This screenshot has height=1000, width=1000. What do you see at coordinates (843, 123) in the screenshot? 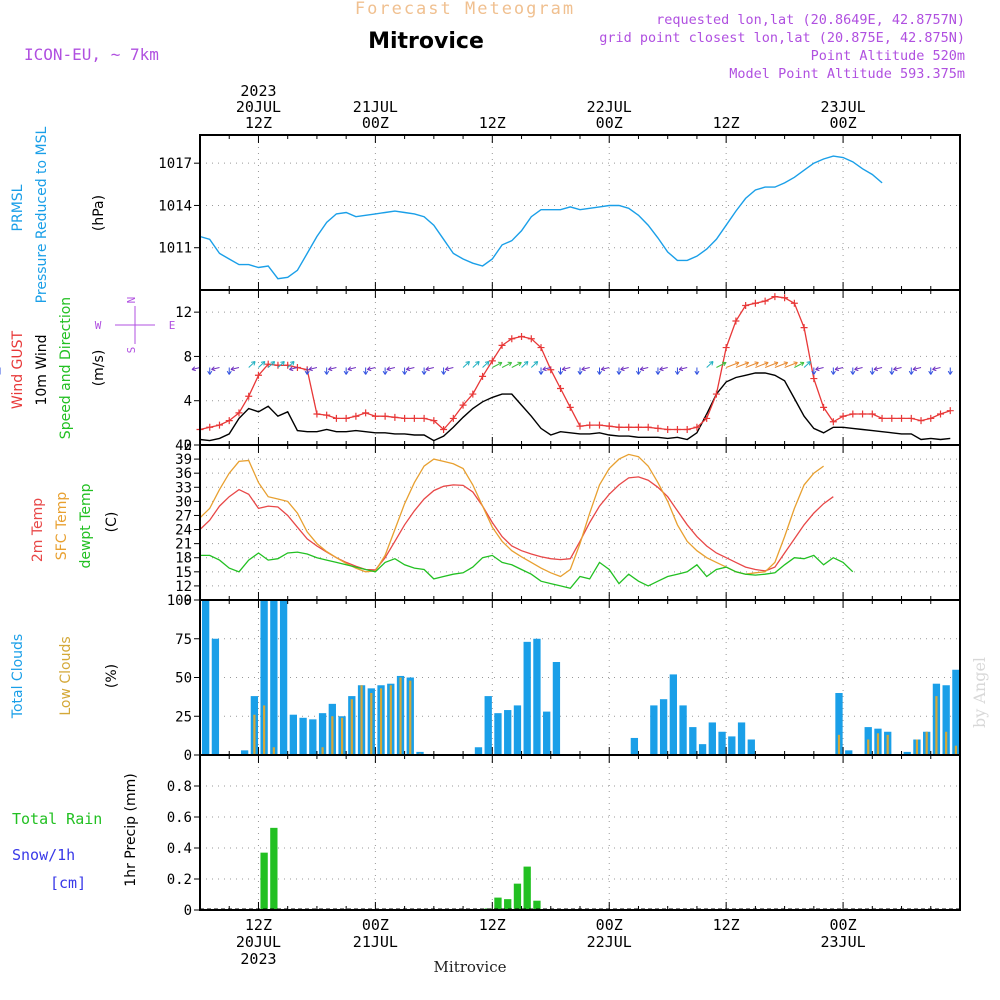
I see `time-label-top: 00Z` at bounding box center [843, 123].